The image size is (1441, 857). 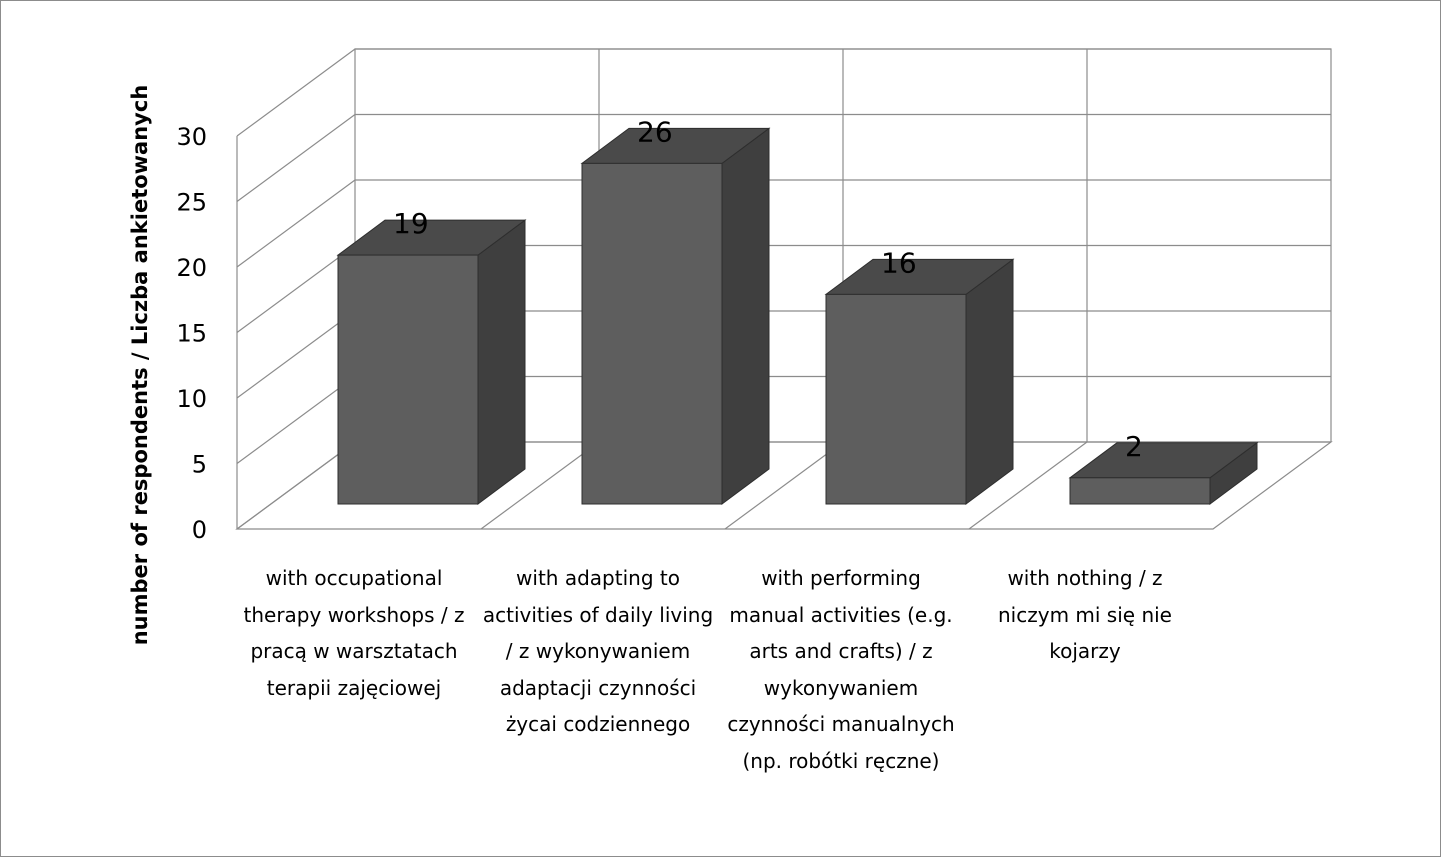 I want to click on y-tick-label: 10, so click(x=191, y=399).